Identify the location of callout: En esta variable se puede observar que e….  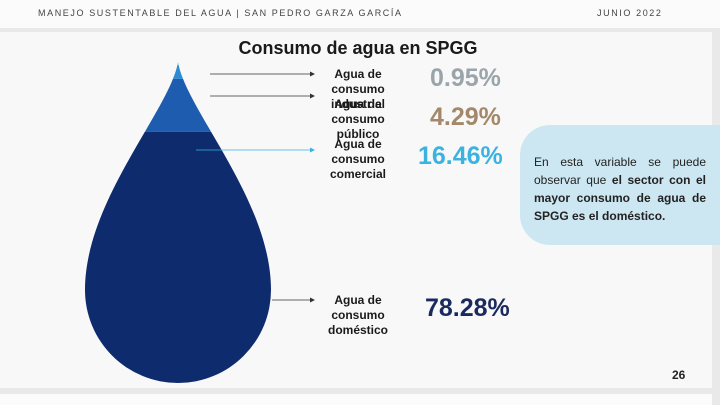
(620, 185).